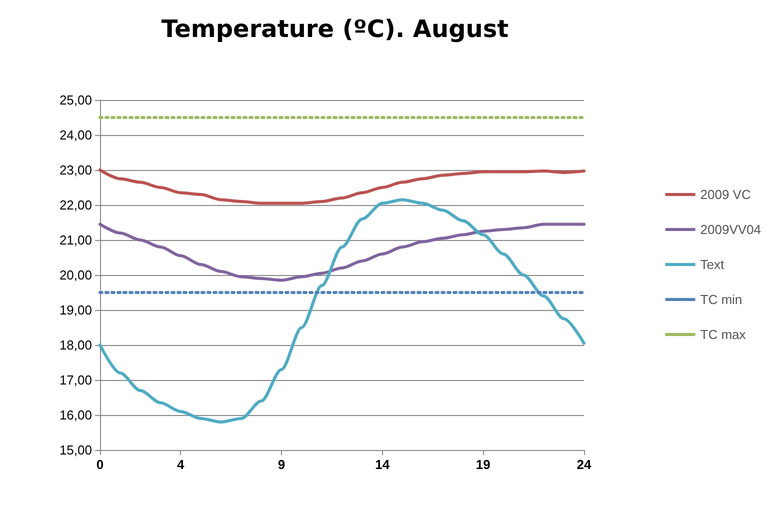 The height and width of the screenshot is (529, 776). Describe the element at coordinates (75, 450) in the screenshot. I see `y-tick-label: 15,00` at that location.